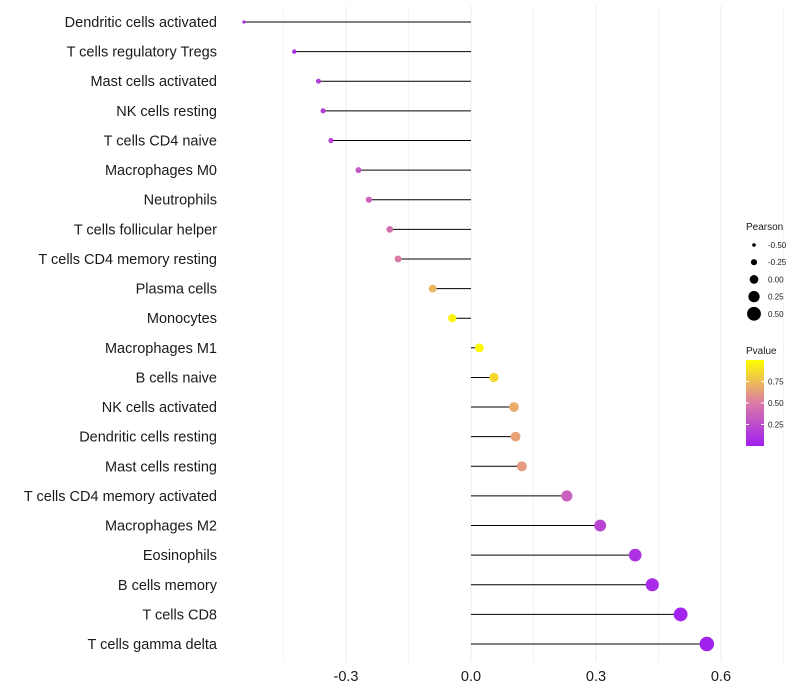 The width and height of the screenshot is (800, 700). What do you see at coordinates (471, 677) in the screenshot?
I see `x-tick-label: 0.0` at bounding box center [471, 677].